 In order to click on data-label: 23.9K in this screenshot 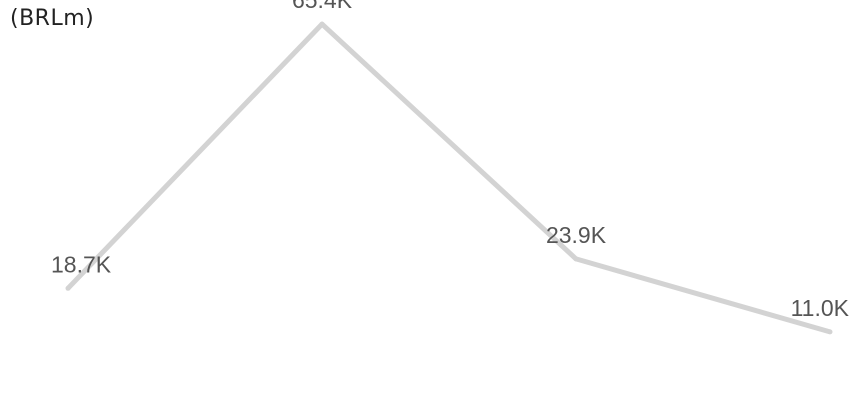, I will do `click(576, 235)`.